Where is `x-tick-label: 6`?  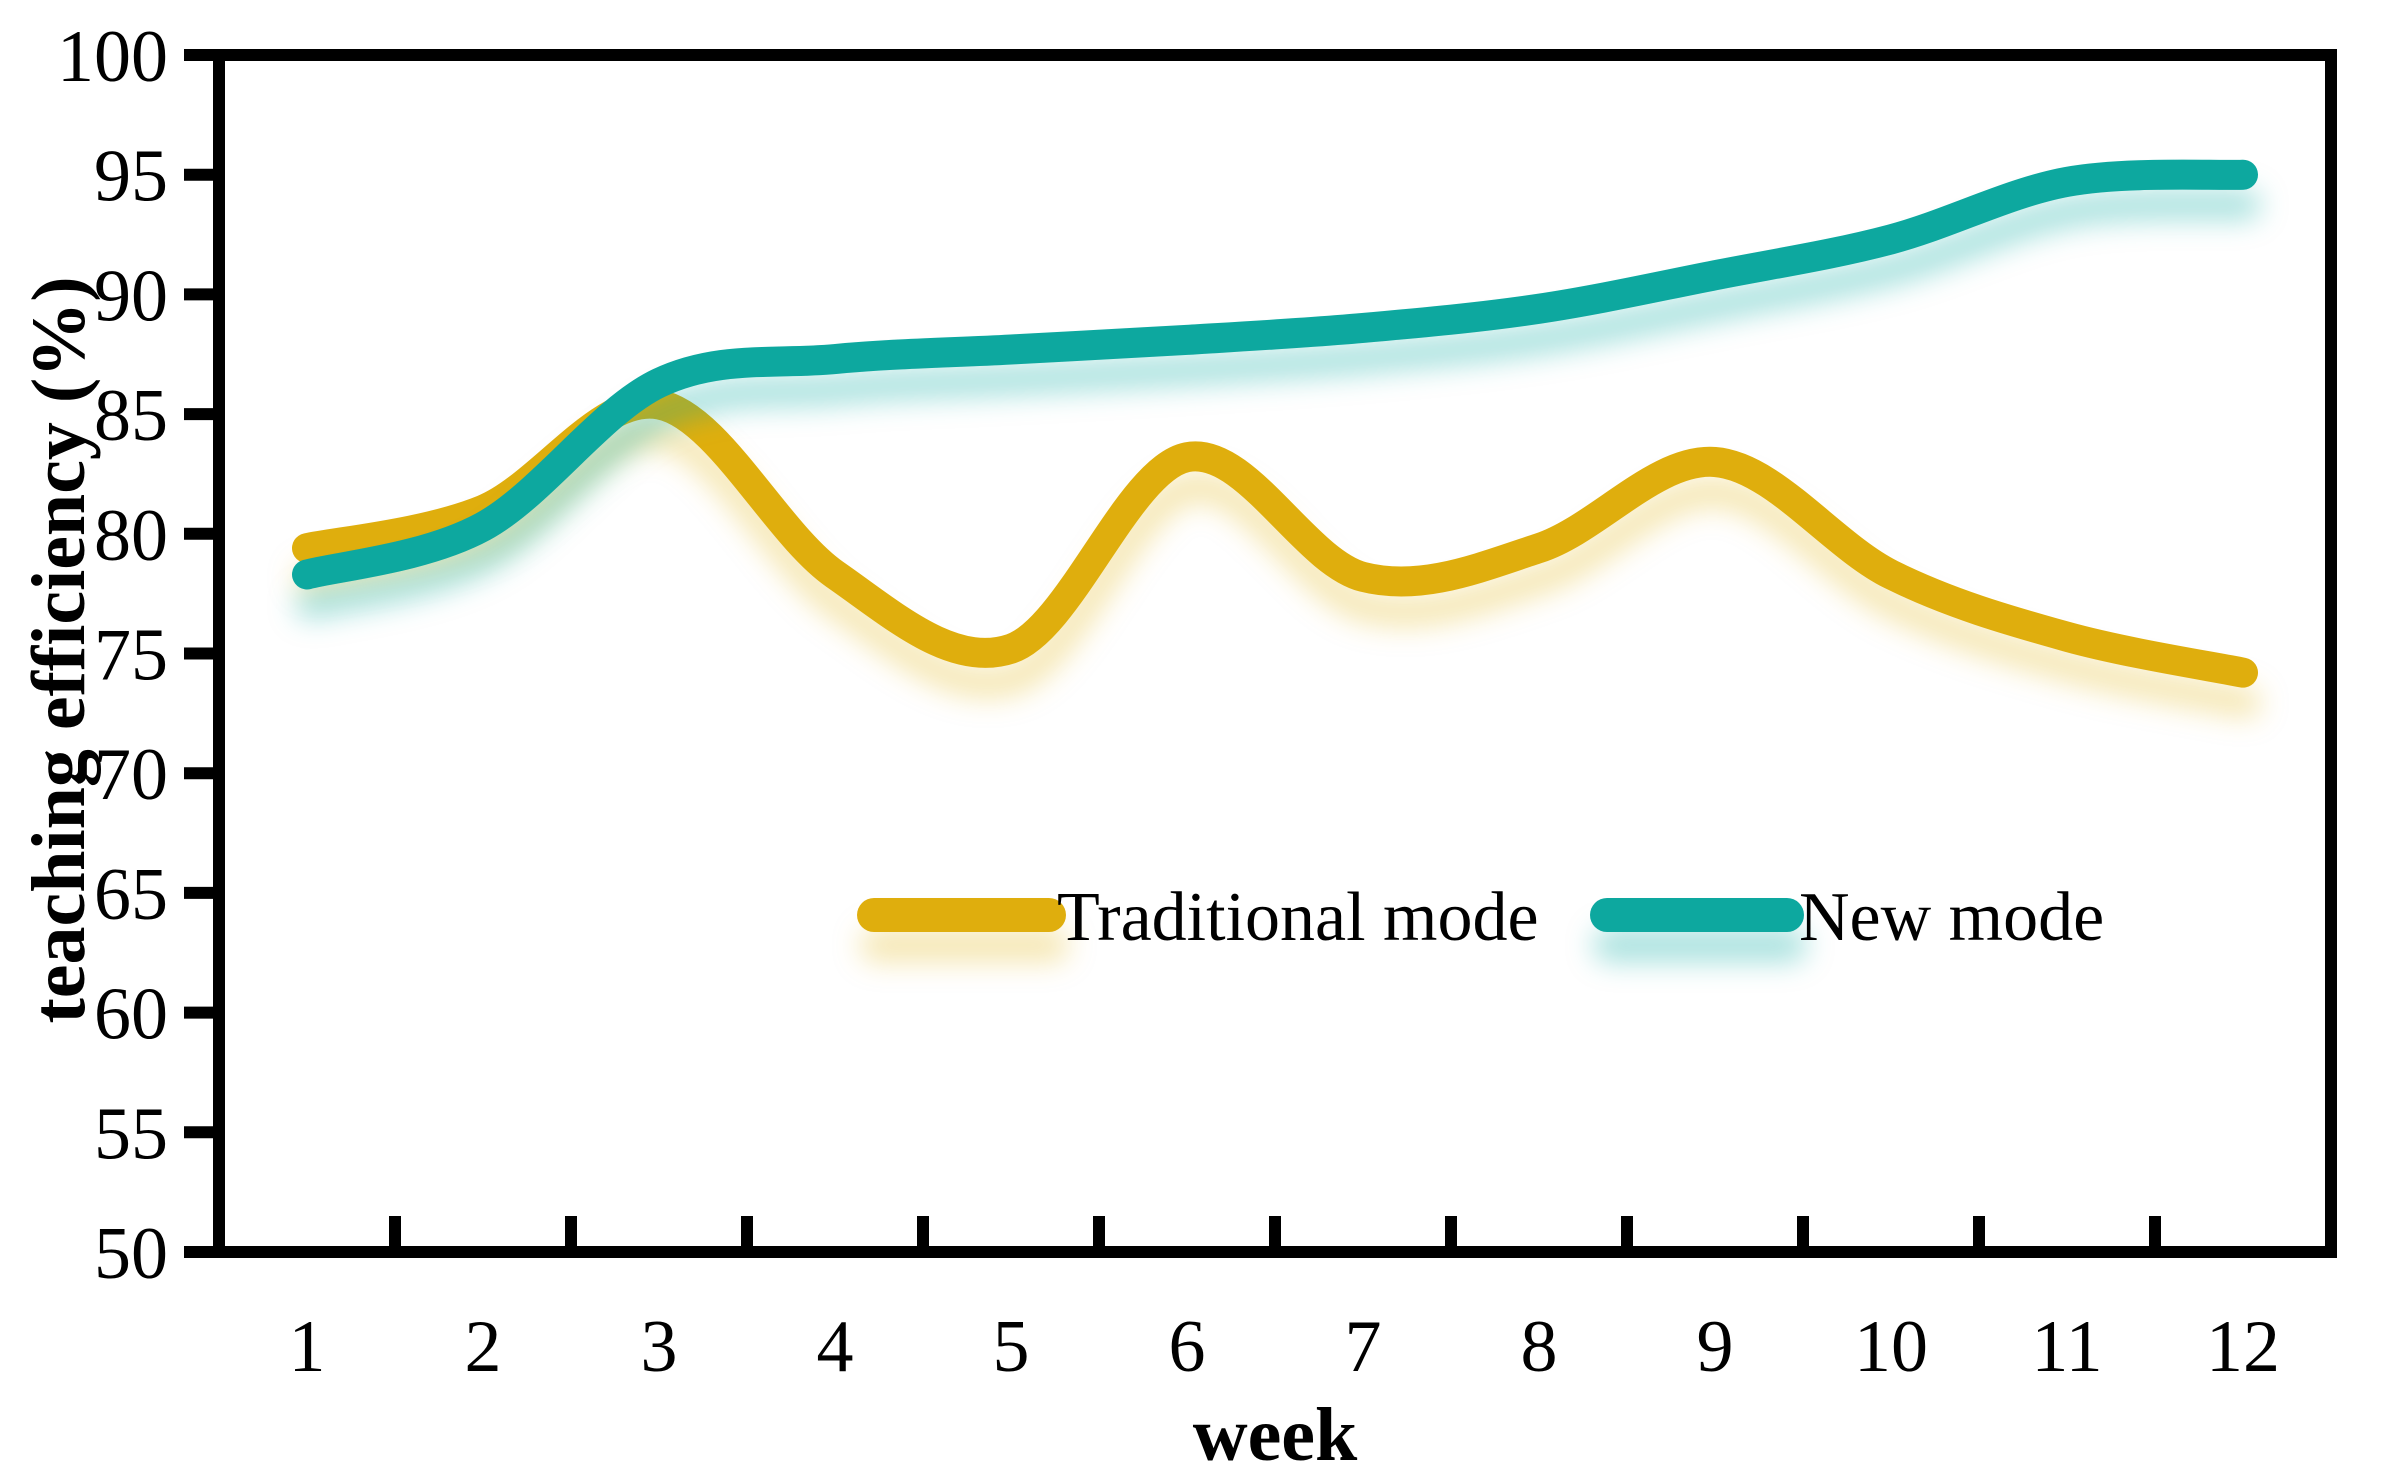
x-tick-label: 6 is located at coordinates (1187, 1347).